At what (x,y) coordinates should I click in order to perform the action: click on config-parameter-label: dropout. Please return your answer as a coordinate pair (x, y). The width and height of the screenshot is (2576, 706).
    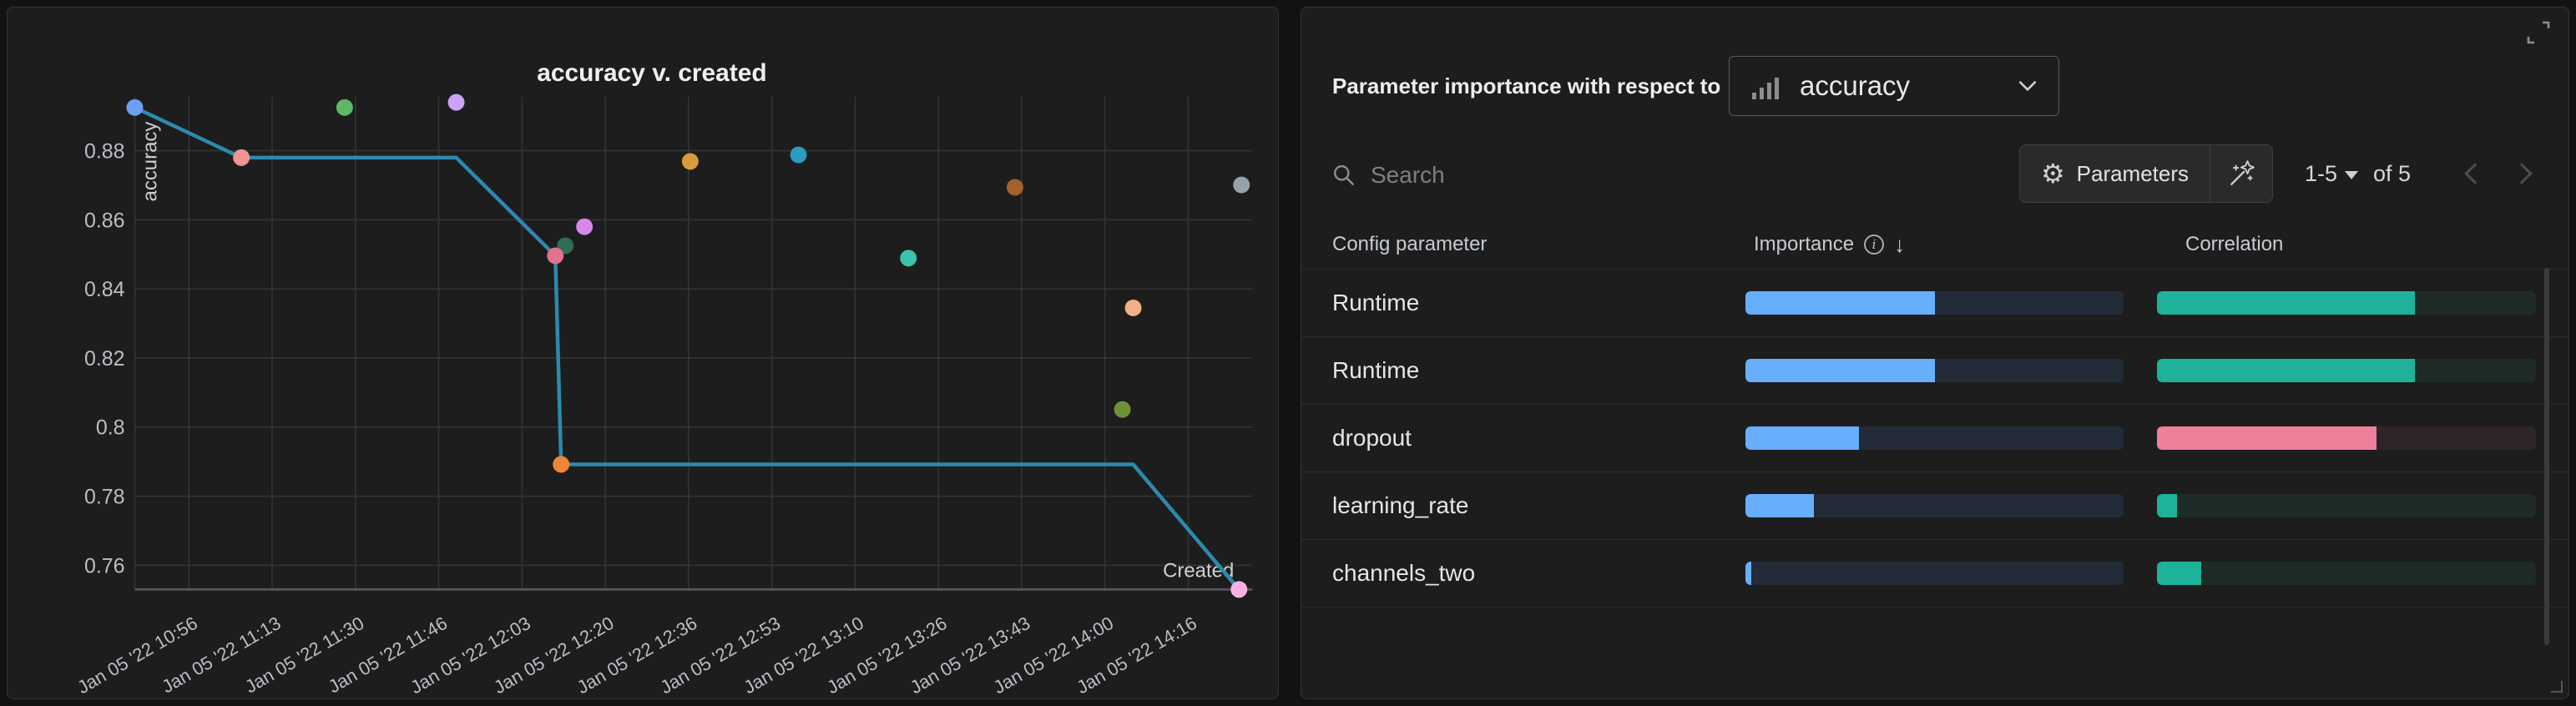
    Looking at the image, I should click on (1372, 438).